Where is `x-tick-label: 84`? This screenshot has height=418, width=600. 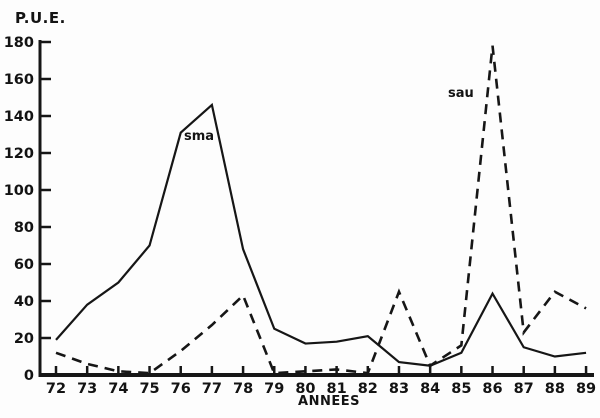 x-tick-label: 84 is located at coordinates (430, 389).